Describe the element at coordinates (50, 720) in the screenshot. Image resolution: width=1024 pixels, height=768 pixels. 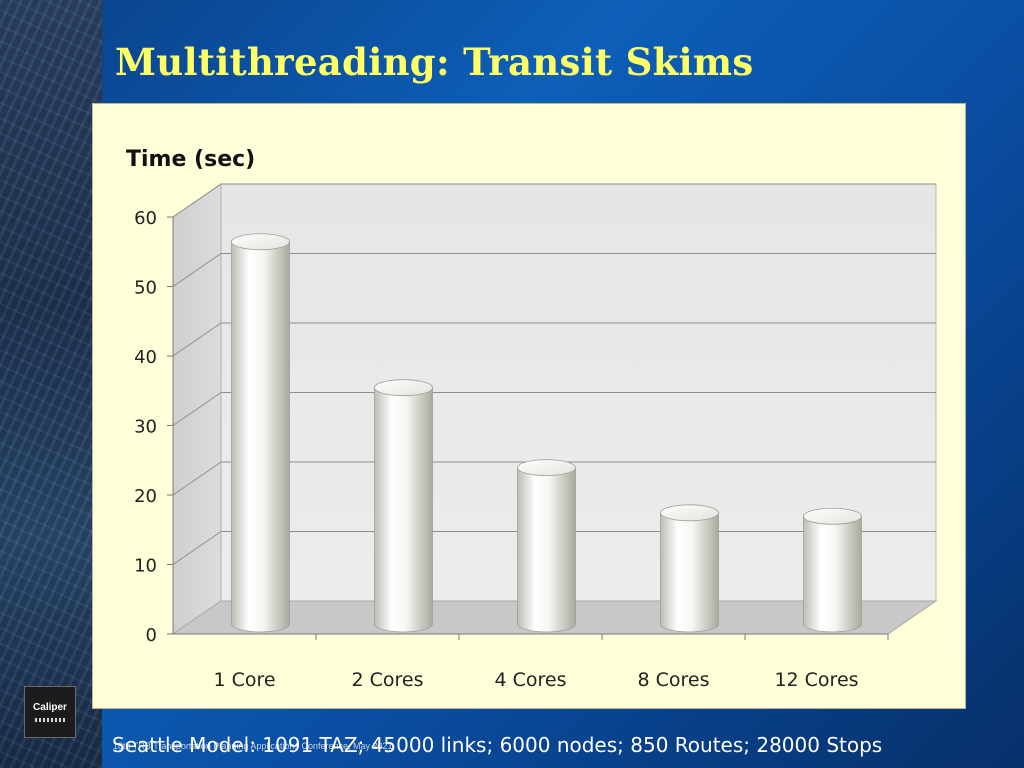
I see `logo-stripes` at that location.